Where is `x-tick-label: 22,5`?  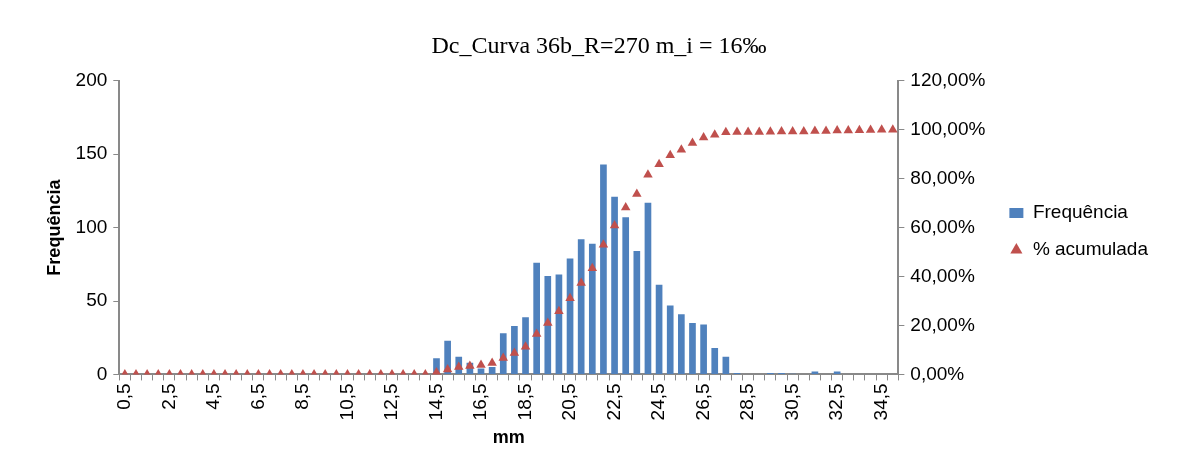 x-tick-label: 22,5 is located at coordinates (613, 402).